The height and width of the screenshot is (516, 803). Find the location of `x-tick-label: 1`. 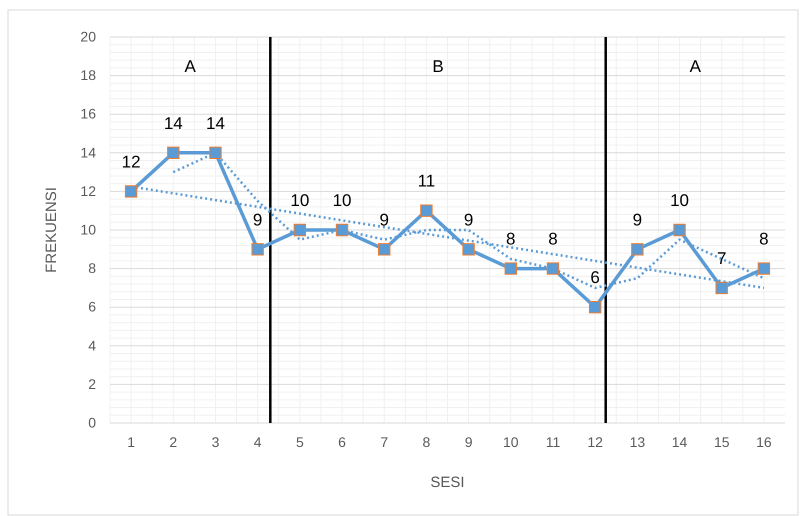

x-tick-label: 1 is located at coordinates (131, 442).